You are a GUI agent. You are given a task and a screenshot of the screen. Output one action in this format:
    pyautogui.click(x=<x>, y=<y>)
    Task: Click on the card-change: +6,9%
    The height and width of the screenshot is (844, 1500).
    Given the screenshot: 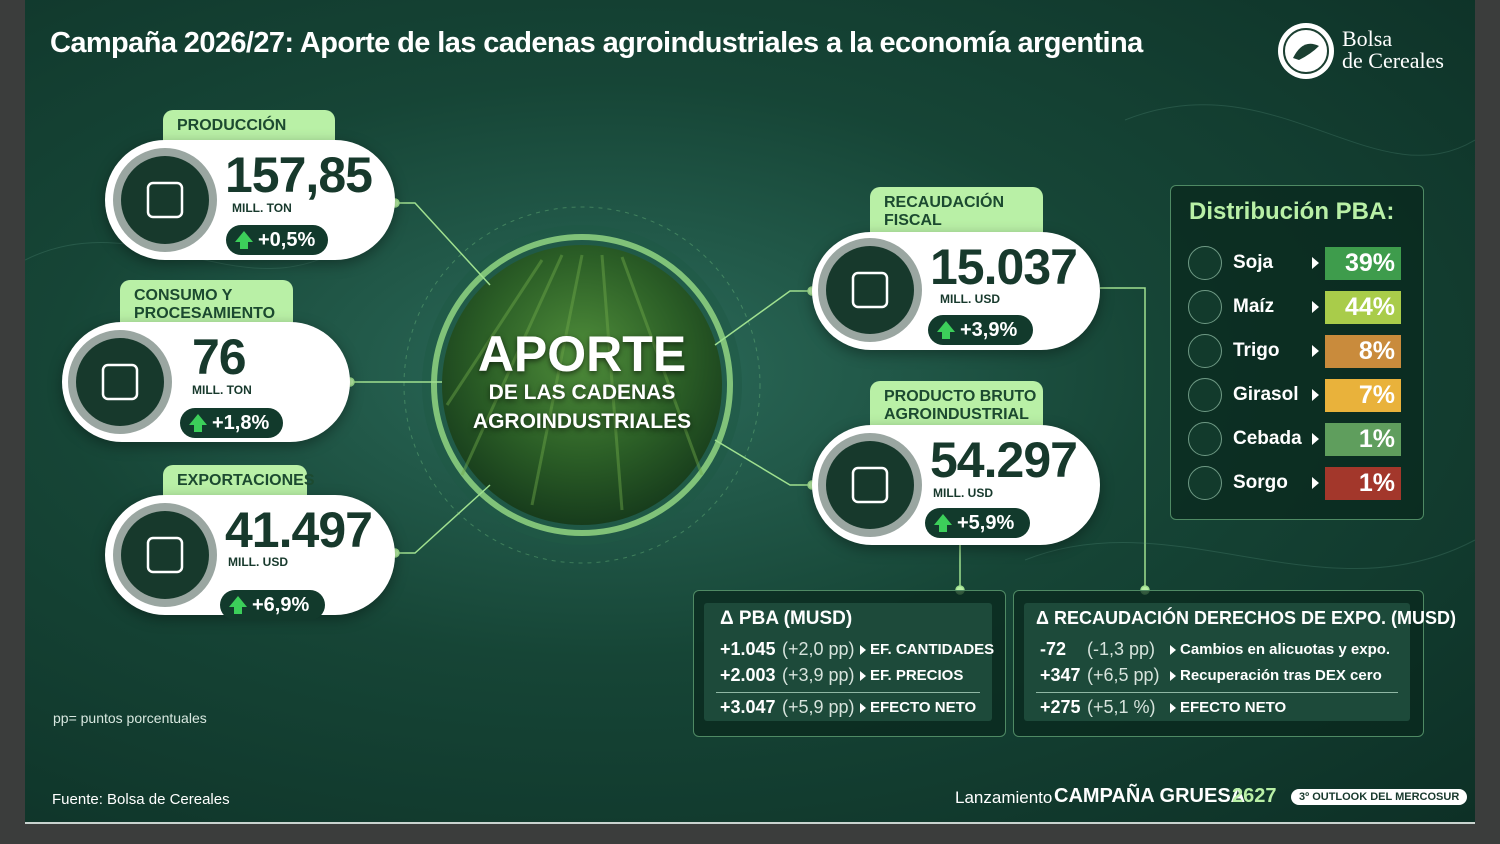 What is the action you would take?
    pyautogui.click(x=272, y=605)
    